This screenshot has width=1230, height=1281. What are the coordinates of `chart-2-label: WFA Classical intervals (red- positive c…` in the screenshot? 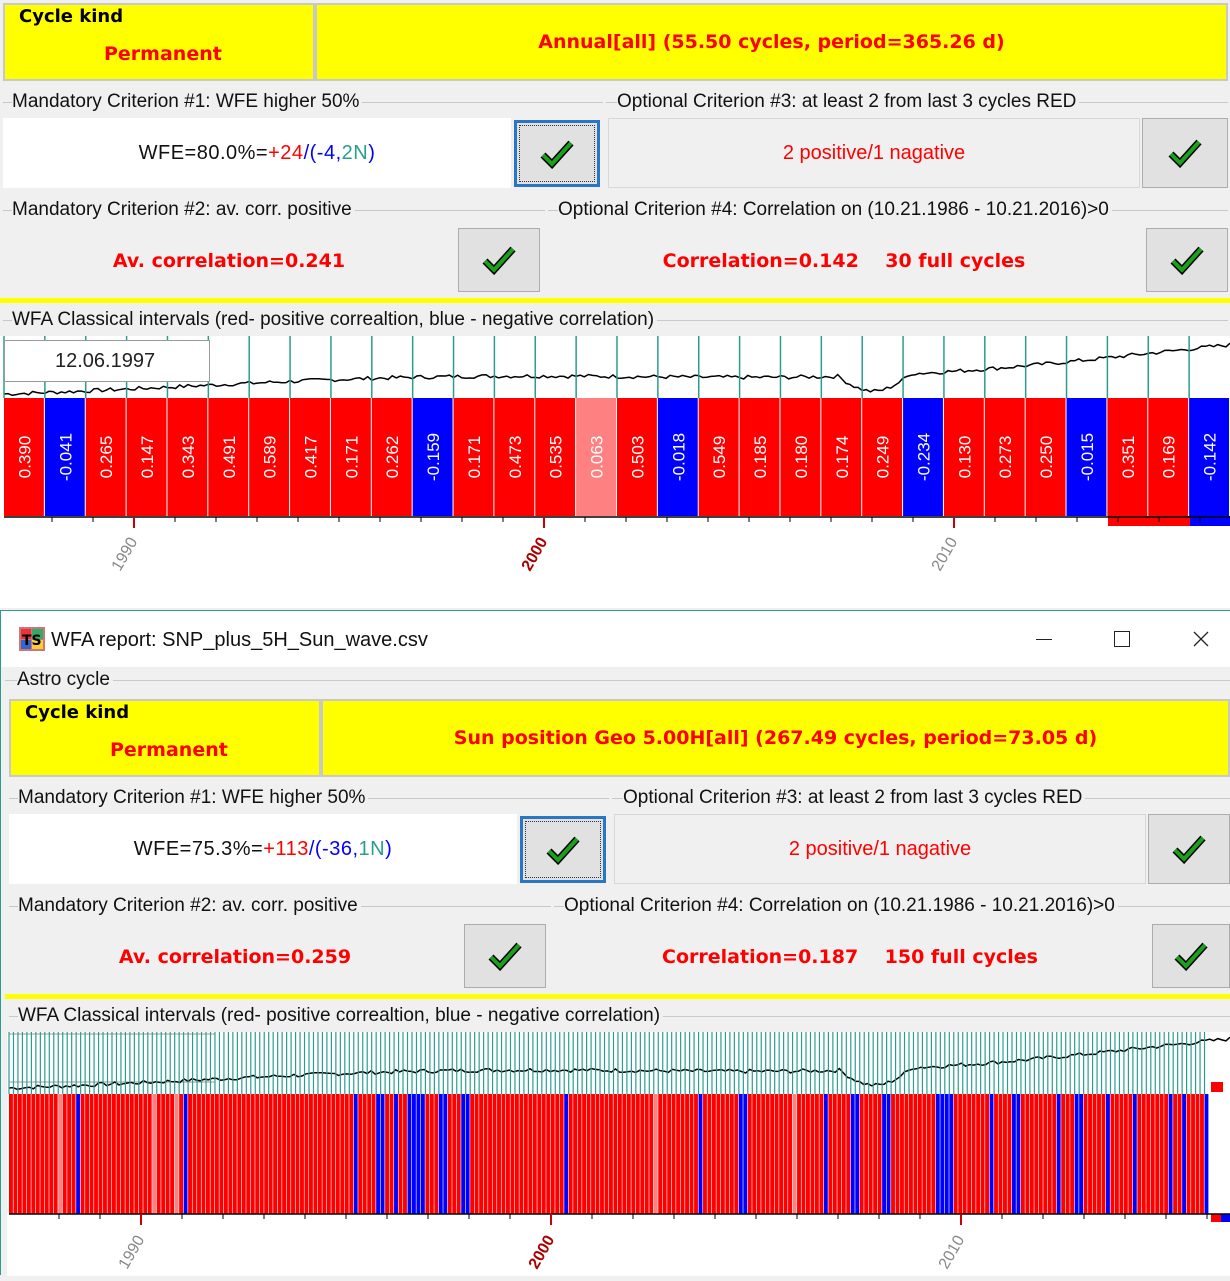 It's located at (341, 1016).